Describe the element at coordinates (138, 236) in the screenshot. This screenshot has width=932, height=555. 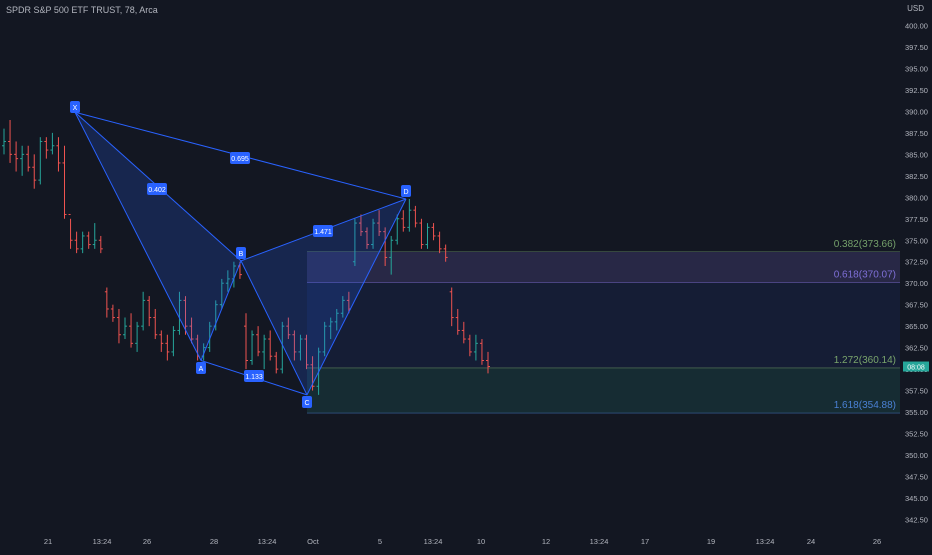
I see `leg-xa` at that location.